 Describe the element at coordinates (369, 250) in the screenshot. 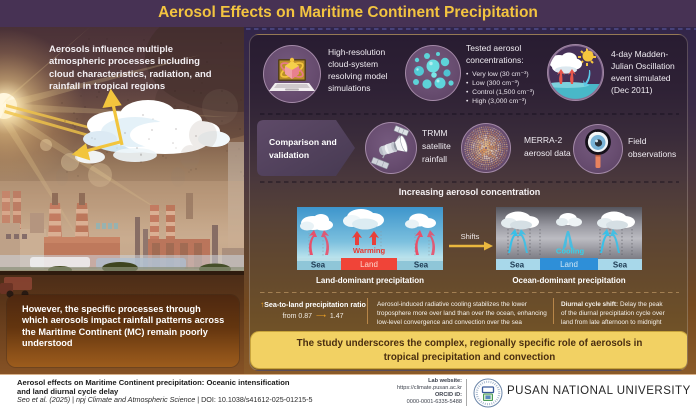

I see `svg-text: Warming` at that location.